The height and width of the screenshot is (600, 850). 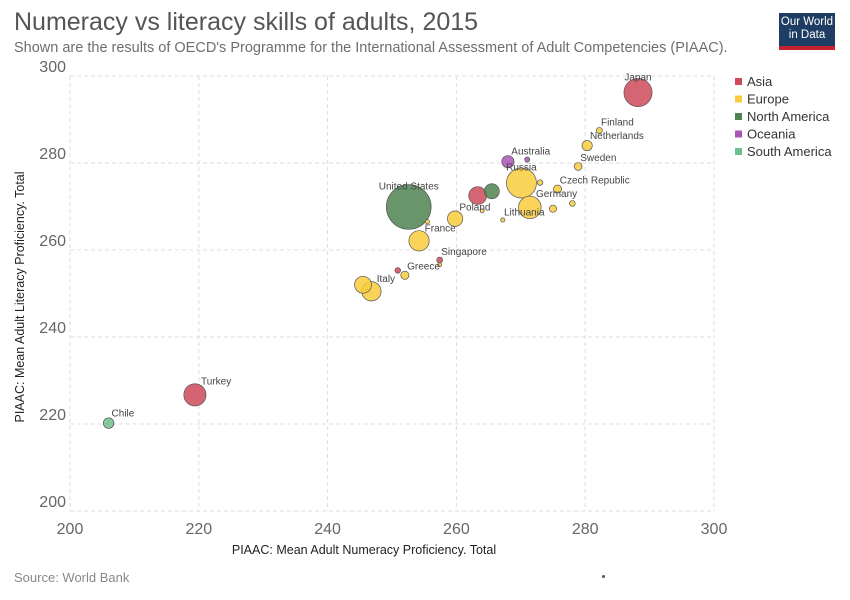 I want to click on source-note: Source: World Bank, so click(x=72, y=577).